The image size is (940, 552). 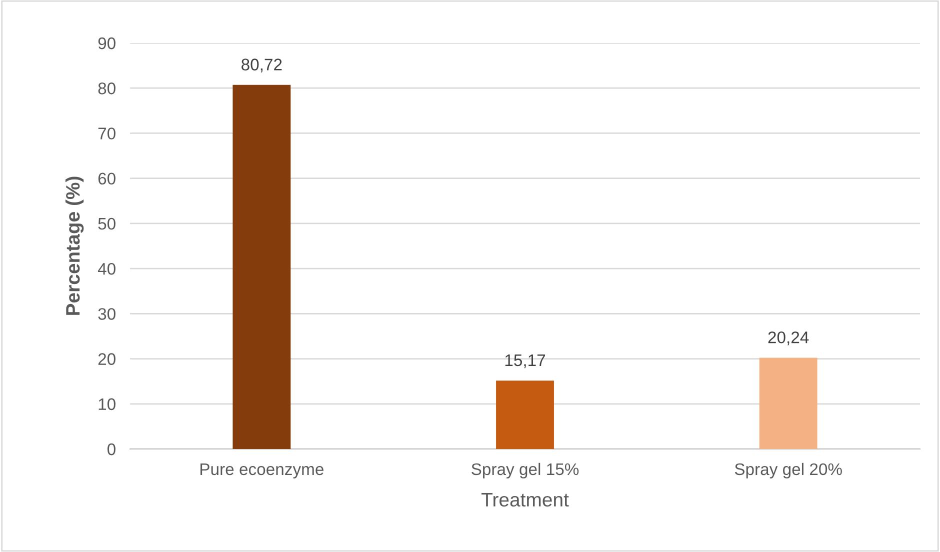 What do you see at coordinates (107, 134) in the screenshot?
I see `y-tick-label: 70` at bounding box center [107, 134].